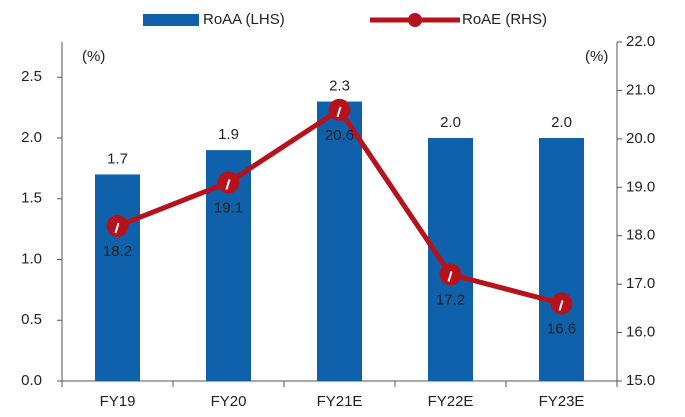  I want to click on line-value-label: 16.6, so click(561, 328).